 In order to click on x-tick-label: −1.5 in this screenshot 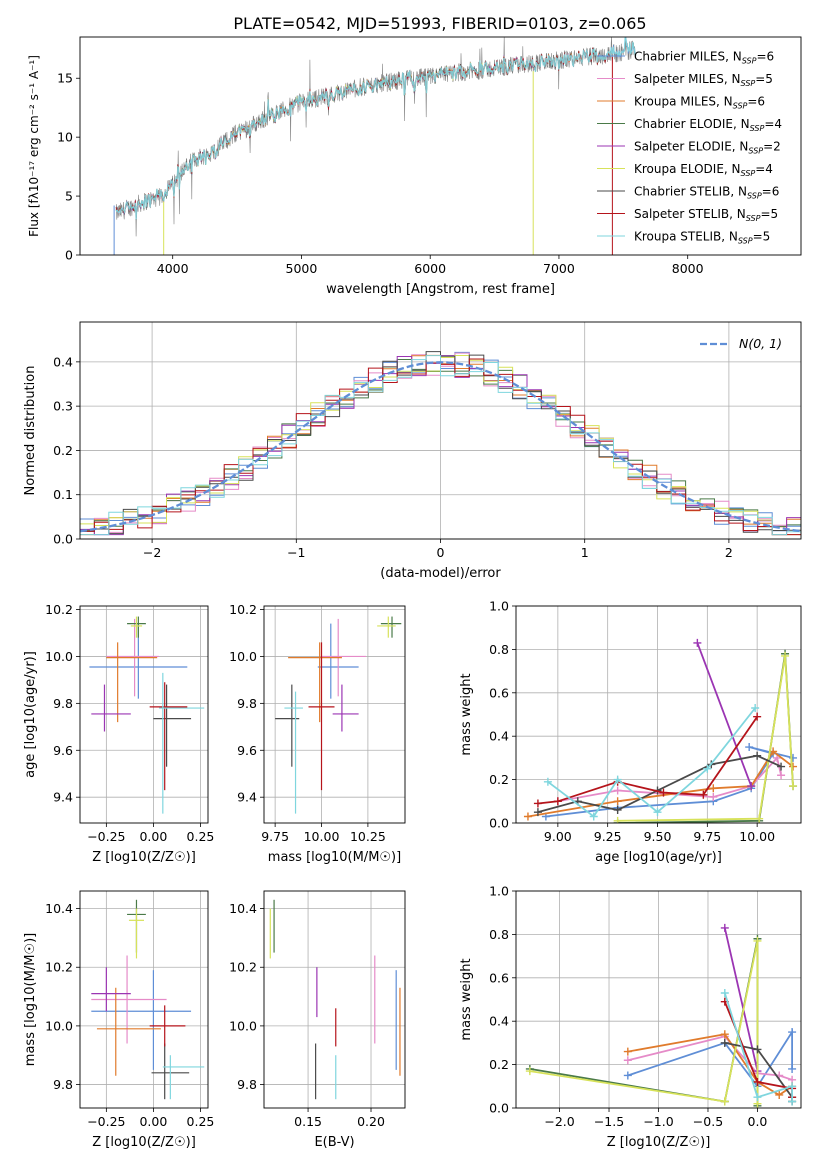, I will do `click(609, 1121)`.